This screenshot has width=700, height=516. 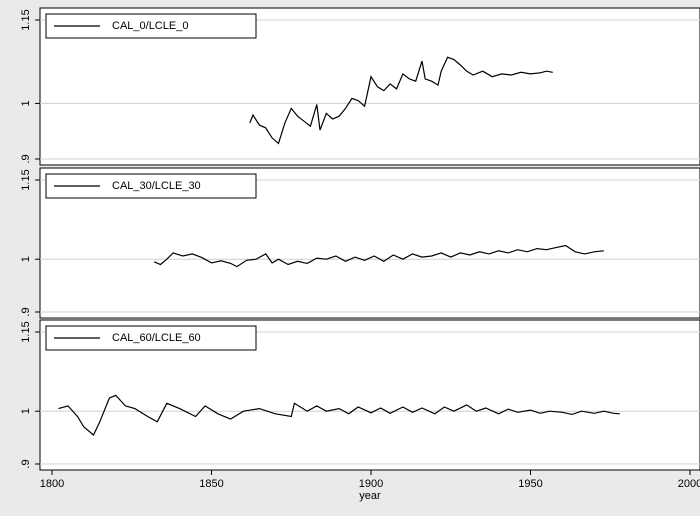 What do you see at coordinates (370, 496) in the screenshot?
I see `x-axis-title: year` at bounding box center [370, 496].